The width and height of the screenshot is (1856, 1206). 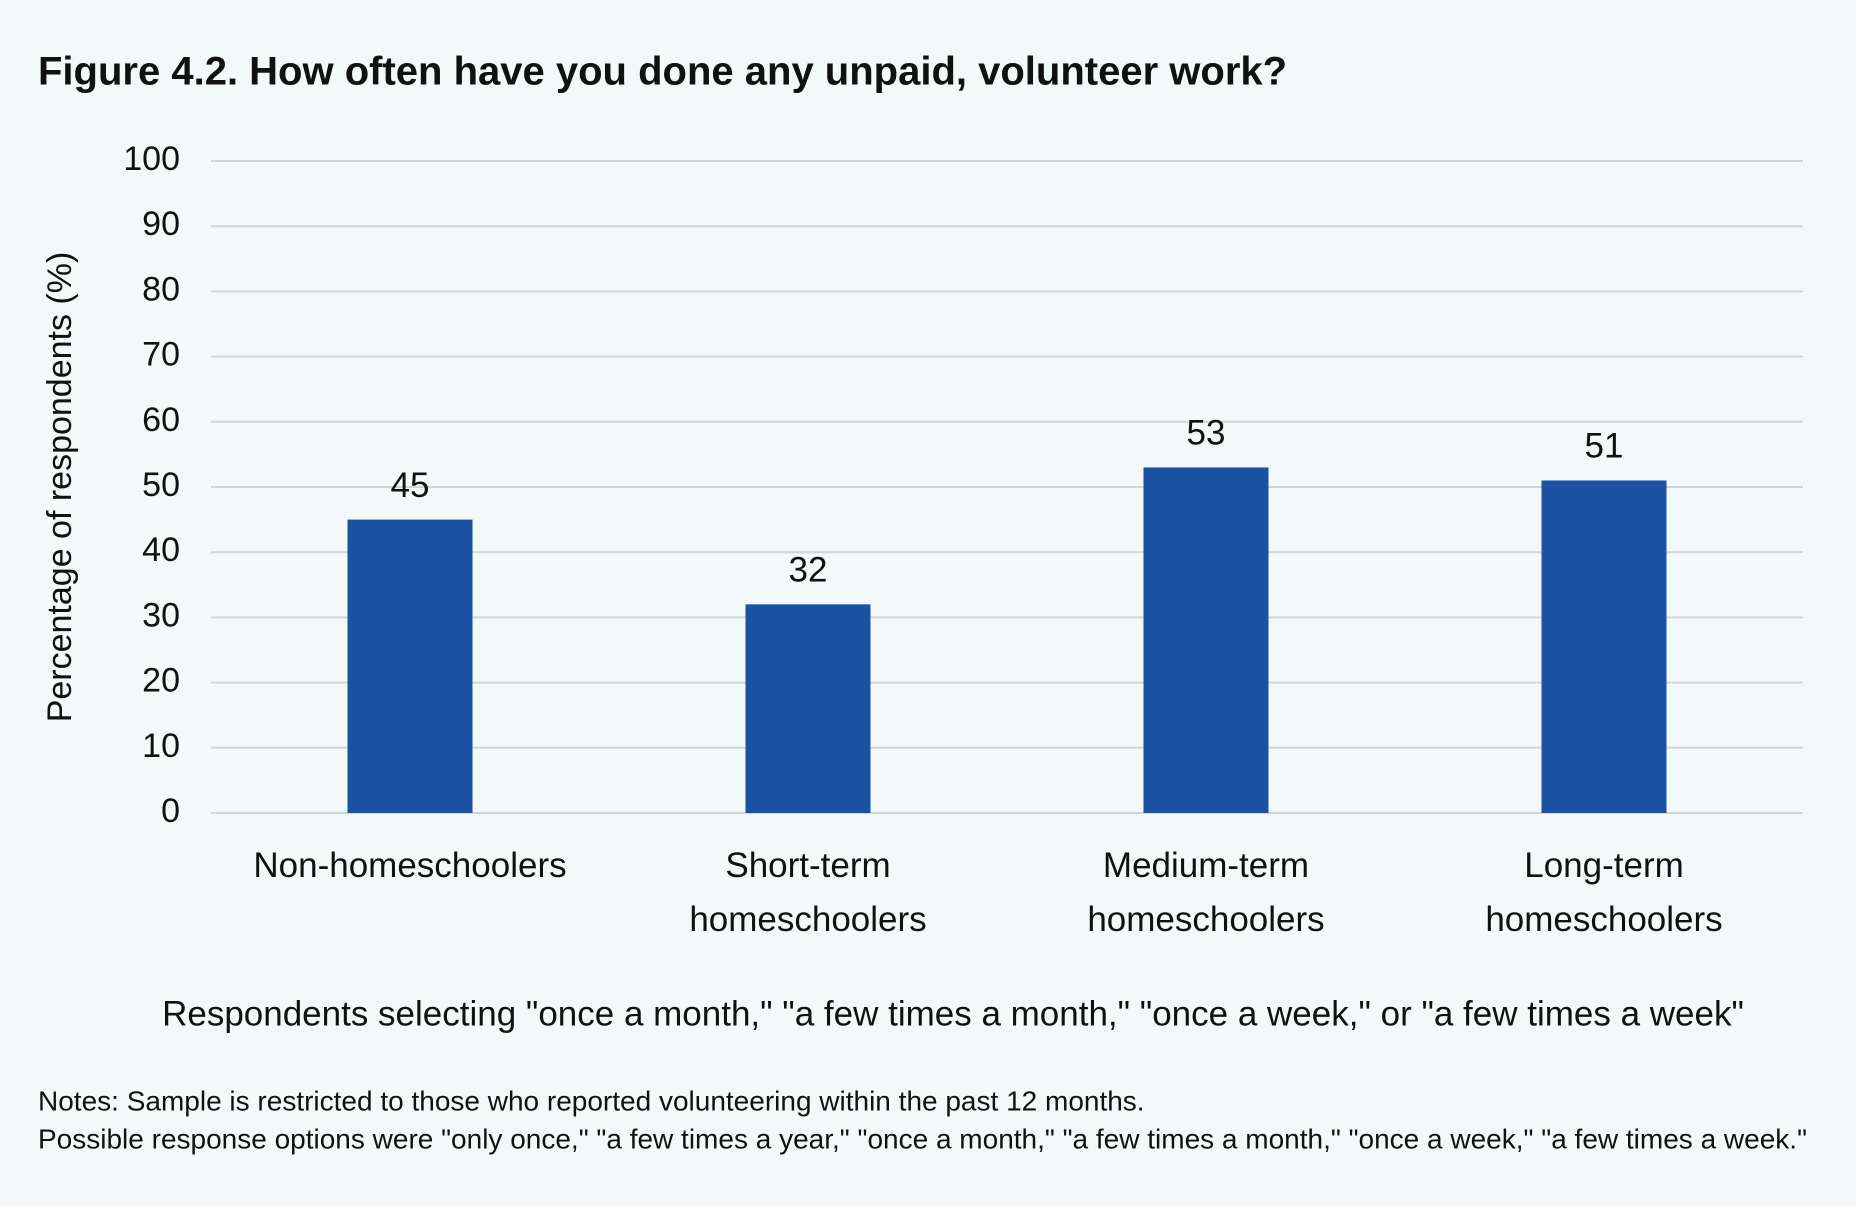 I want to click on y-tick-label: 10, so click(x=161, y=746).